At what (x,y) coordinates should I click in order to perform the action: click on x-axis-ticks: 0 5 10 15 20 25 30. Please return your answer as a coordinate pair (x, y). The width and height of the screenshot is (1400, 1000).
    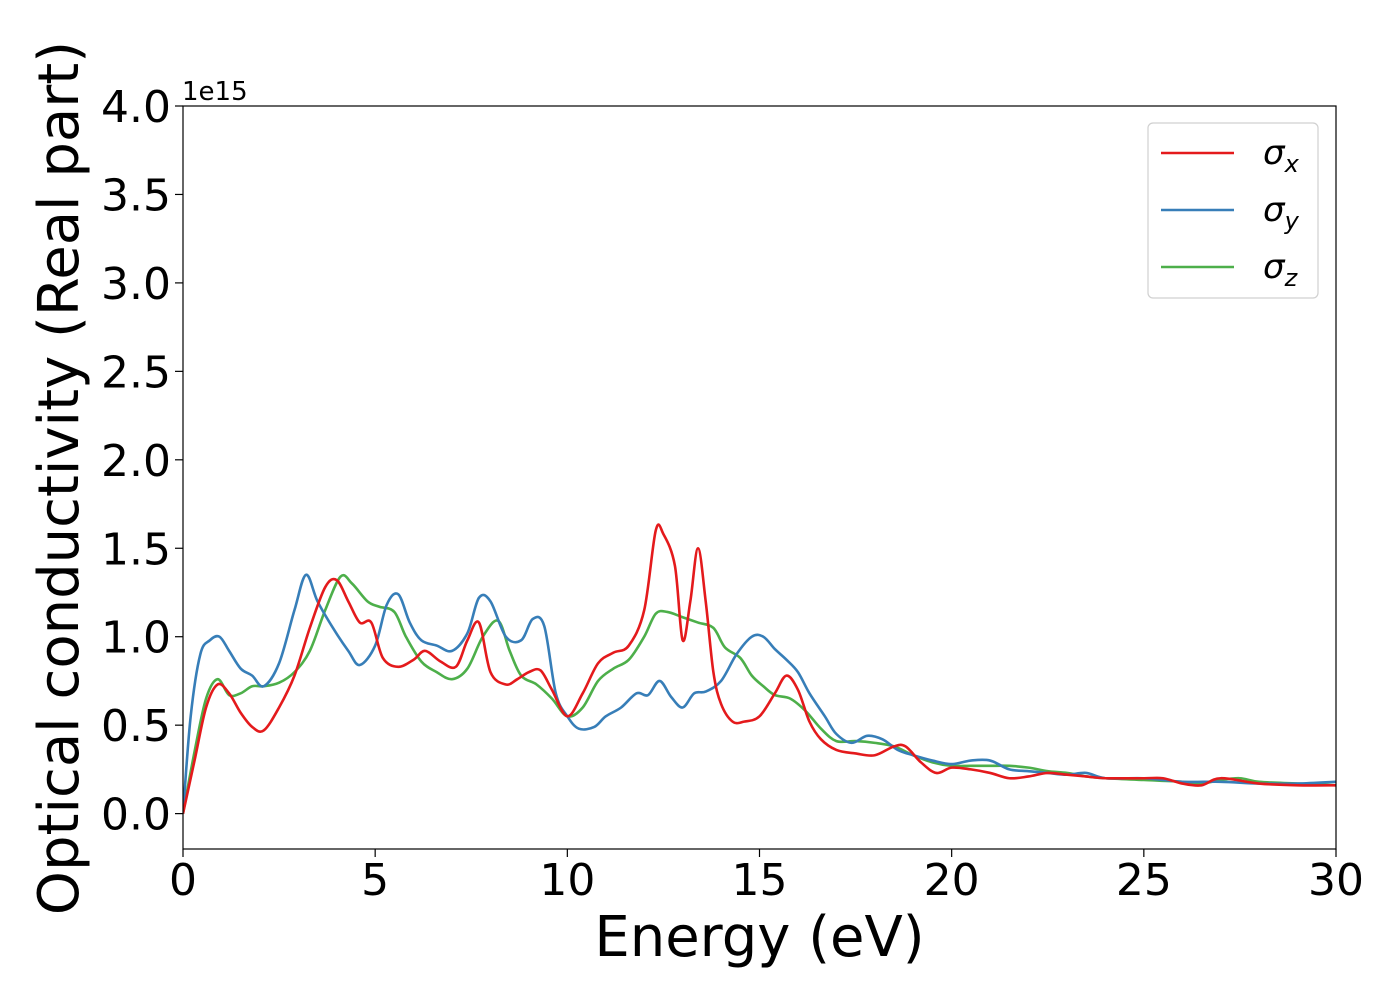
    Looking at the image, I should click on (766, 877).